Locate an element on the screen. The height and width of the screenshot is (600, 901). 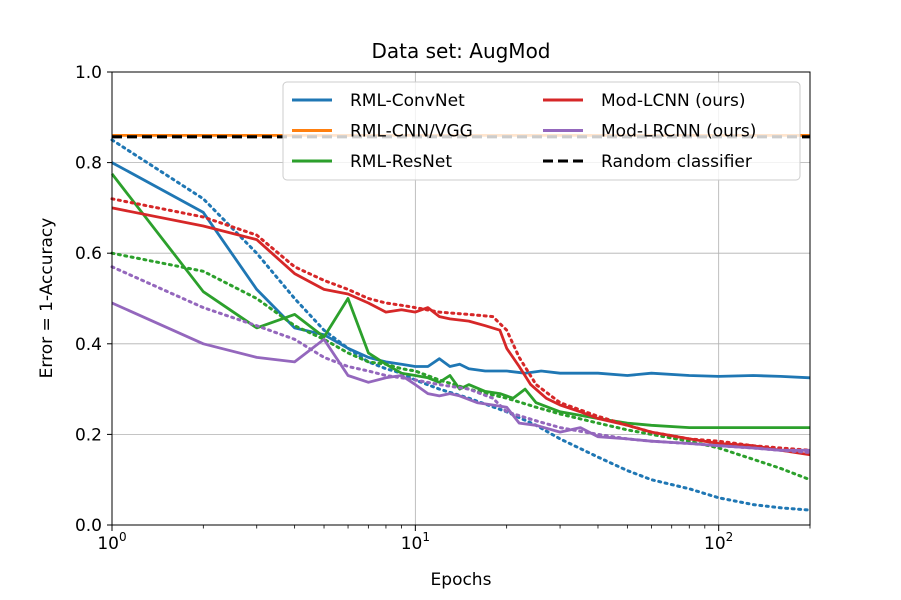
y-tick-label: 0.2 is located at coordinates (88, 435).